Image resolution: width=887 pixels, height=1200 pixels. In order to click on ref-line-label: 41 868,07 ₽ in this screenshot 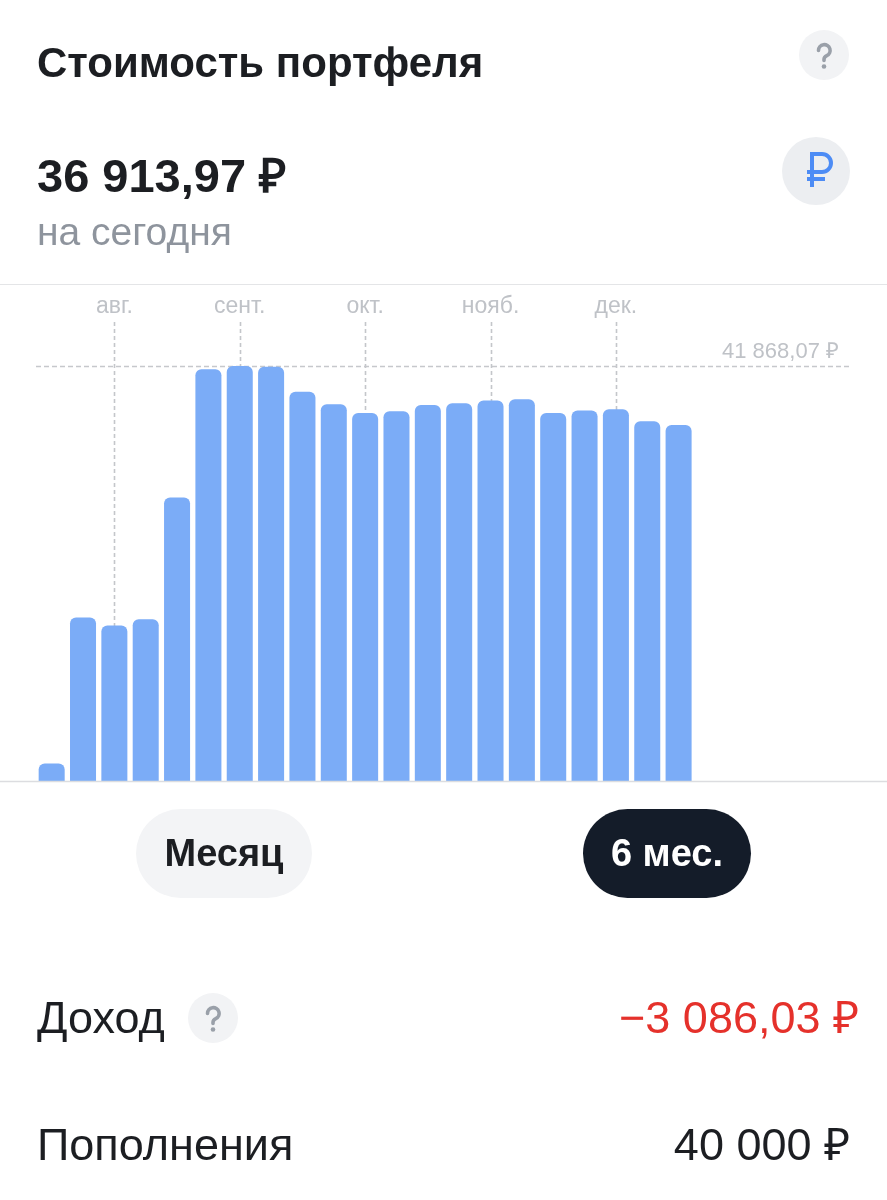, I will do `click(780, 350)`.